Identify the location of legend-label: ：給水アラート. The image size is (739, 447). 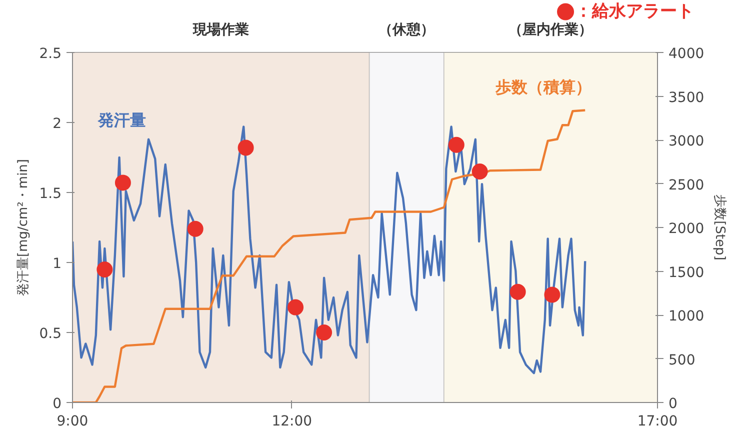
(634, 12).